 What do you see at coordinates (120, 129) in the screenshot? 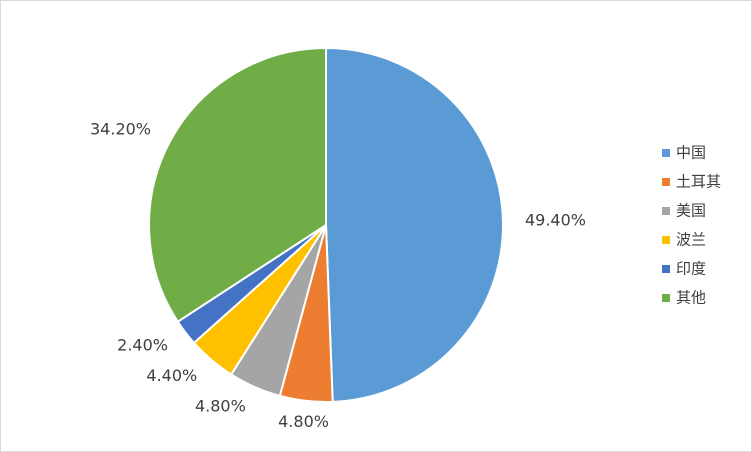
I see `data-label: 34.20%` at bounding box center [120, 129].